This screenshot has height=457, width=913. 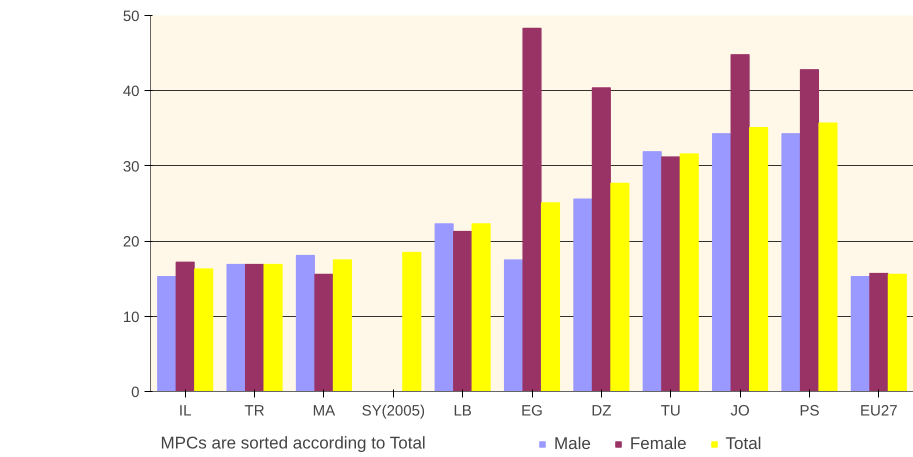 What do you see at coordinates (293, 443) in the screenshot?
I see `text: MPCs are sorted according to Total` at bounding box center [293, 443].